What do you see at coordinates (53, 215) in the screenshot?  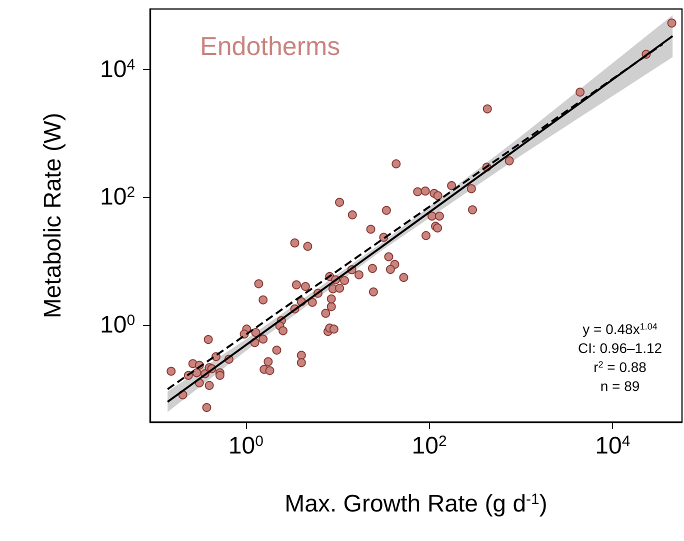 I see `y-axis-title: Metabolic Rate (W)` at bounding box center [53, 215].